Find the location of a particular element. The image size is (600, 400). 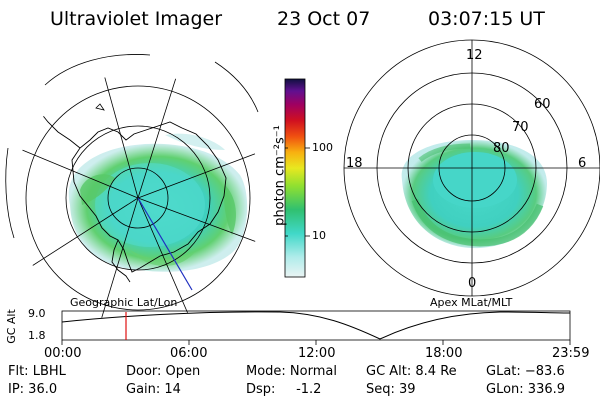

antarctica-coastline is located at coordinates (149, 197).